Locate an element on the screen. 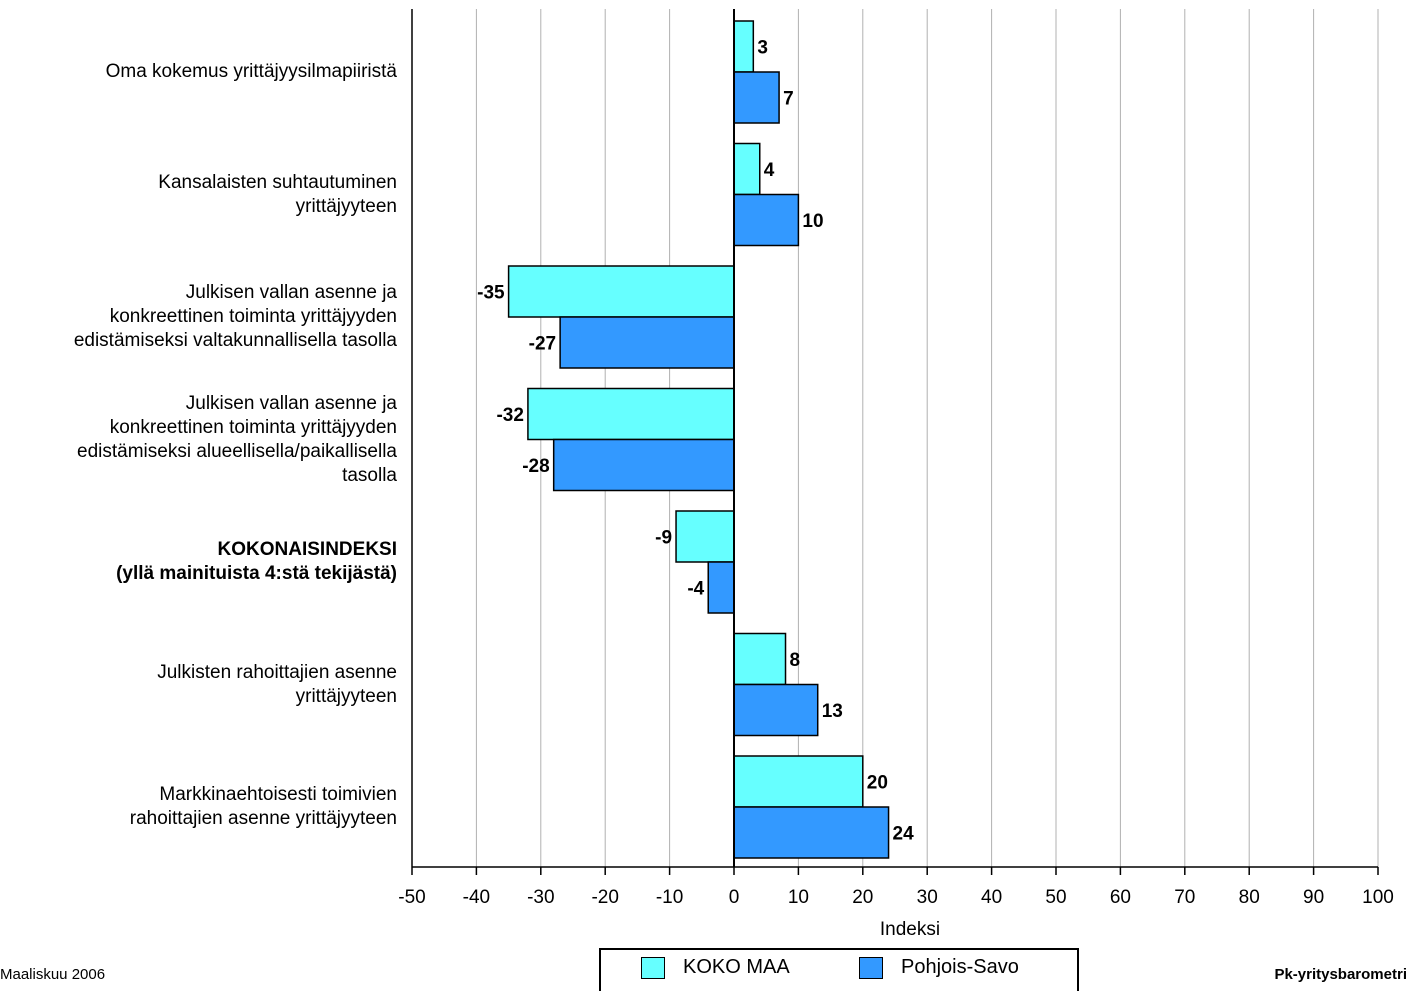 This screenshot has width=1413, height=991. legend-item-koko-maa: KOKO MAA is located at coordinates (715, 967).